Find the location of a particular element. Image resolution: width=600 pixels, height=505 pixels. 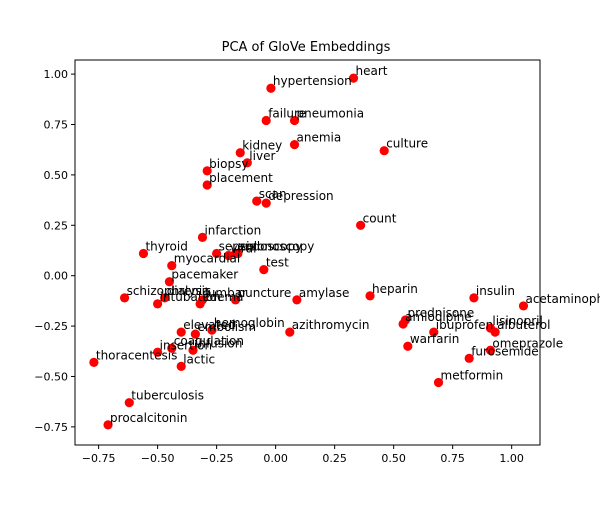

data-point-label: tuberculosis is located at coordinates (167, 396).